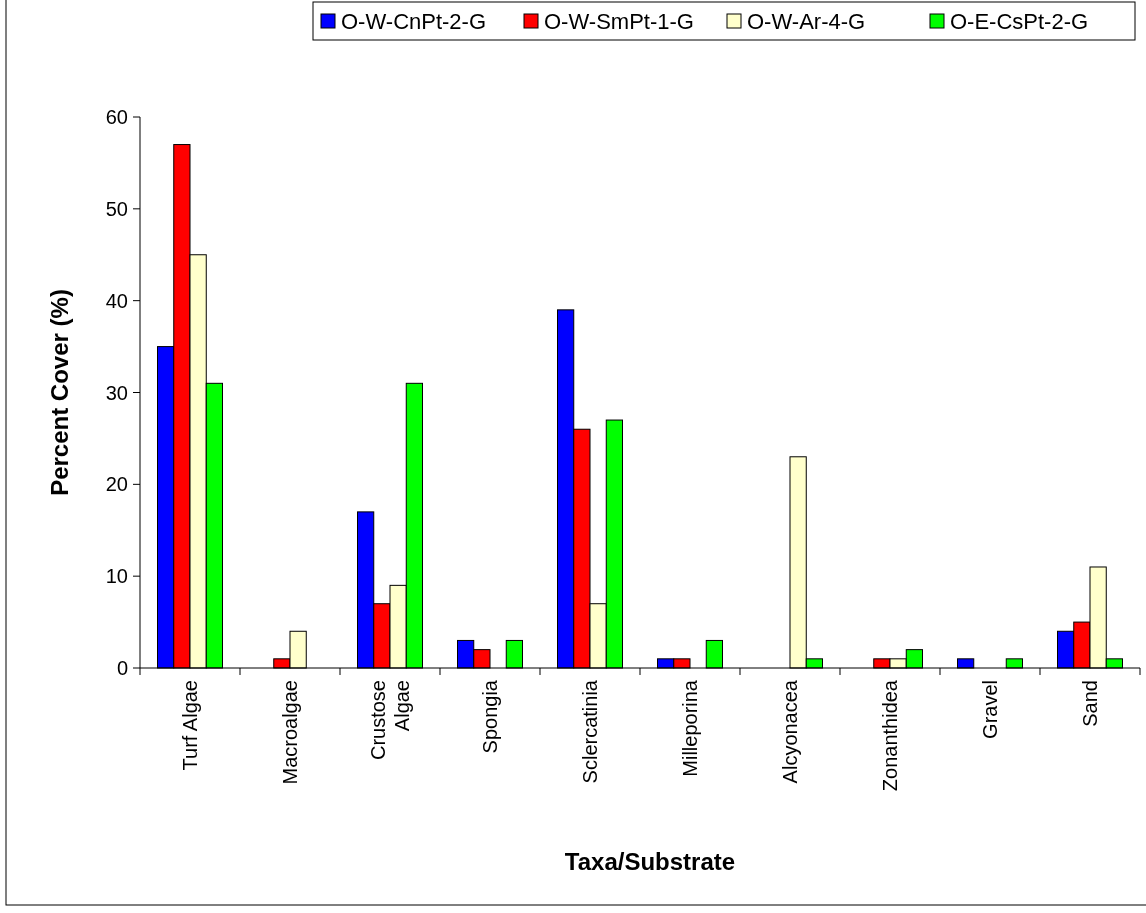  I want to click on y-tick-label: 20, so click(116, 484).